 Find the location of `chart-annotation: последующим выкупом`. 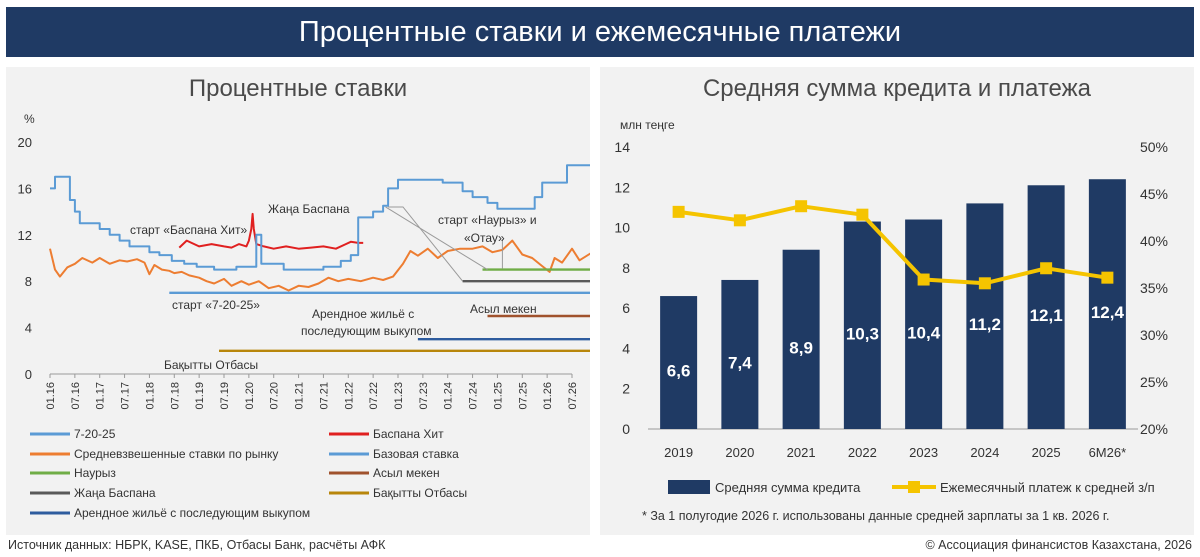

chart-annotation: последующим выкупом is located at coordinates (366, 331).